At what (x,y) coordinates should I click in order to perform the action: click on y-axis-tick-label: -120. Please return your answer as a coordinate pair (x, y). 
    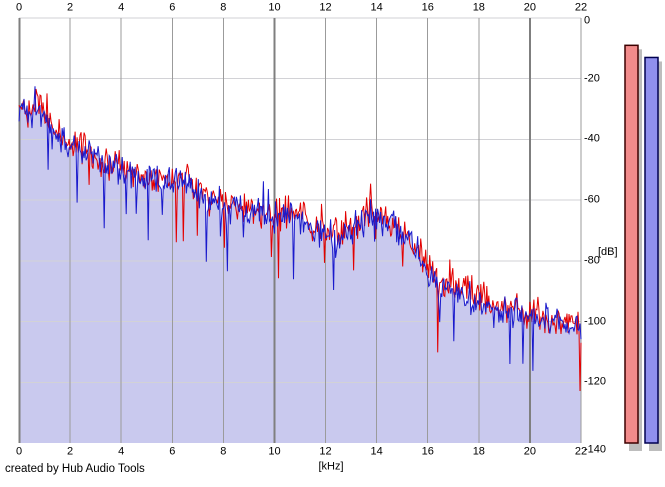
    Looking at the image, I should click on (595, 381).